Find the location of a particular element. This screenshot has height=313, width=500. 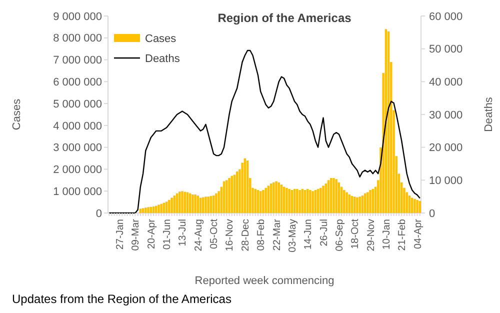

y-tick-label: 1 000 000 is located at coordinates (77, 192).